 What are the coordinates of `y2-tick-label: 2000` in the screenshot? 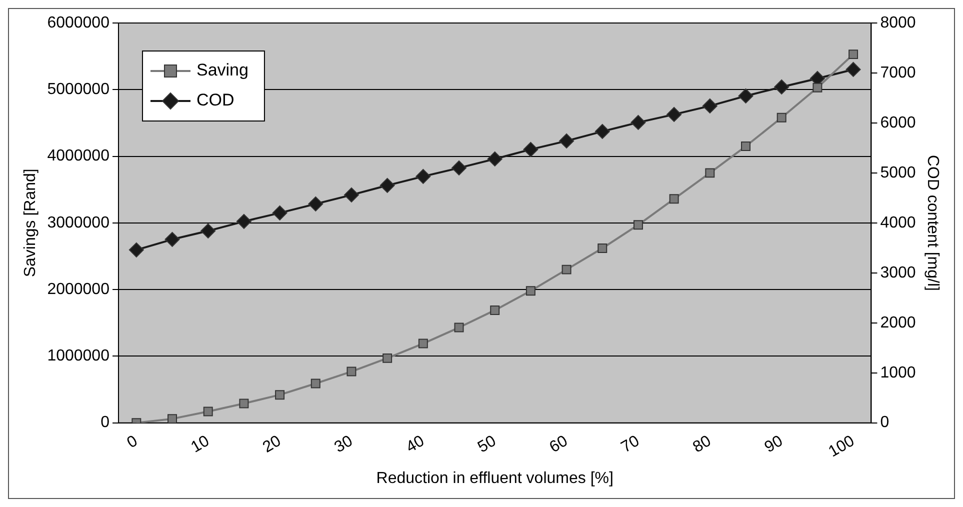 It's located at (898, 323).